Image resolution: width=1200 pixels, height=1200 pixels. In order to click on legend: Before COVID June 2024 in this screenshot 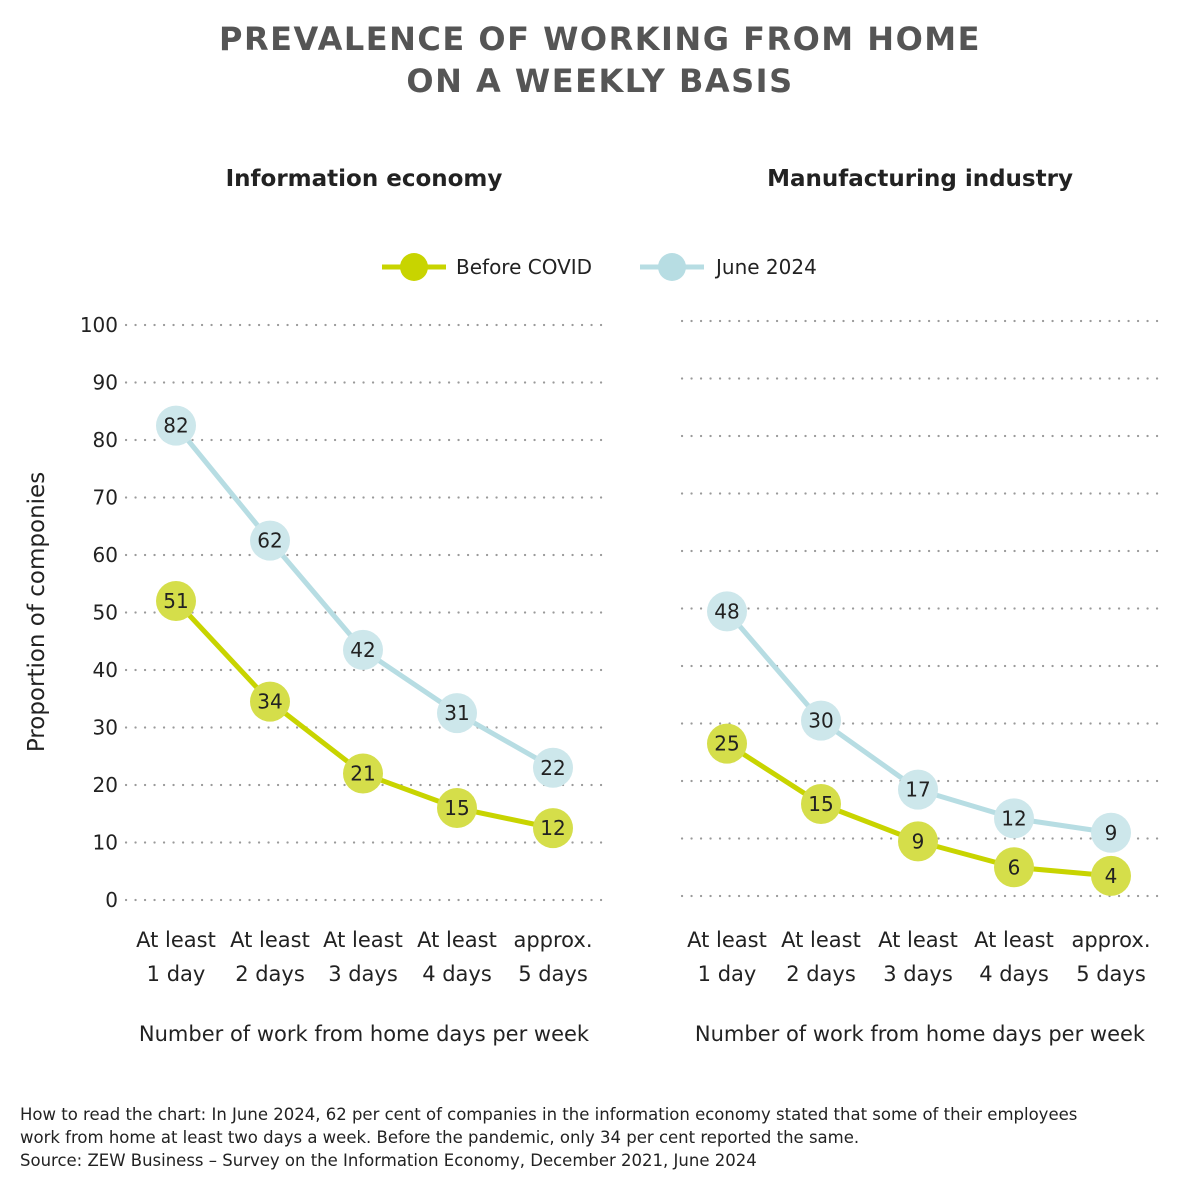, I will do `click(599, 267)`.